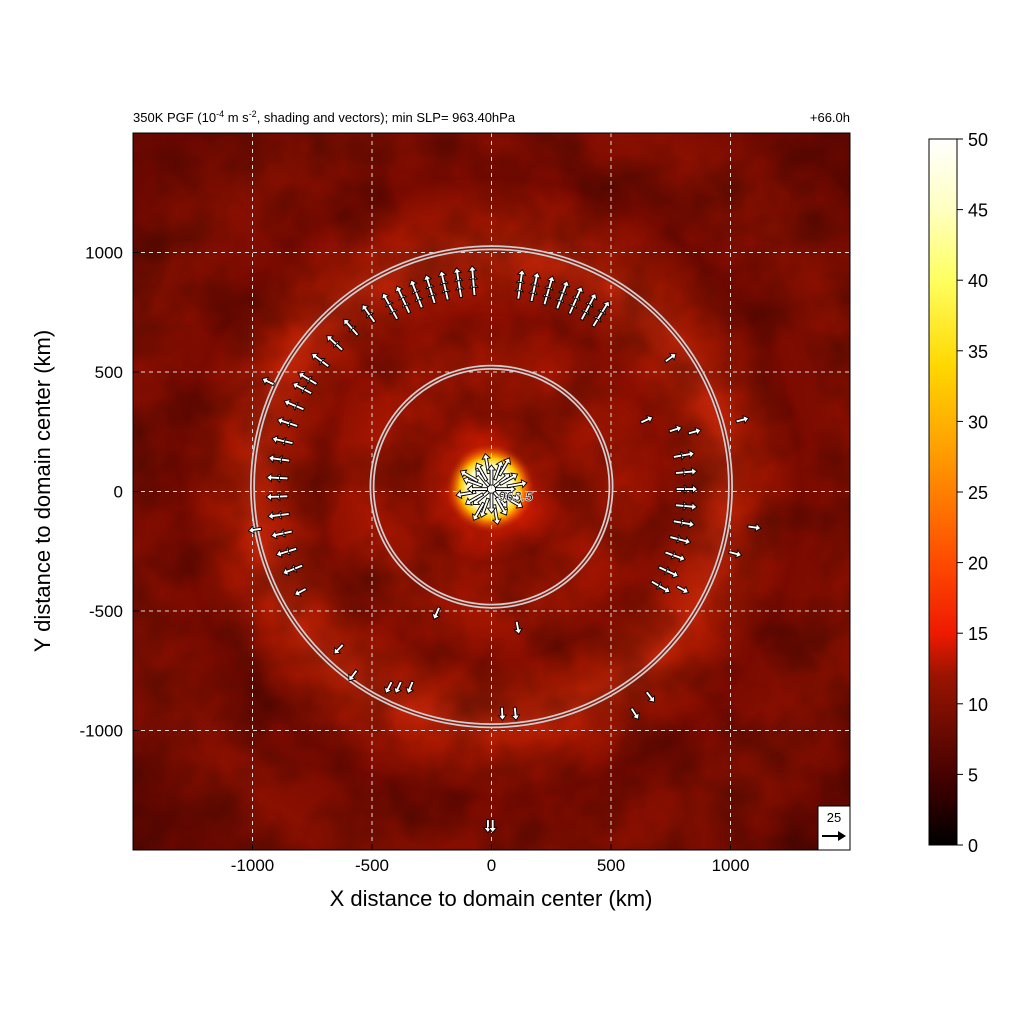 Image resolution: width=1024 pixels, height=1024 pixels. What do you see at coordinates (943, 492) in the screenshot?
I see `colorbar-scale` at bounding box center [943, 492].